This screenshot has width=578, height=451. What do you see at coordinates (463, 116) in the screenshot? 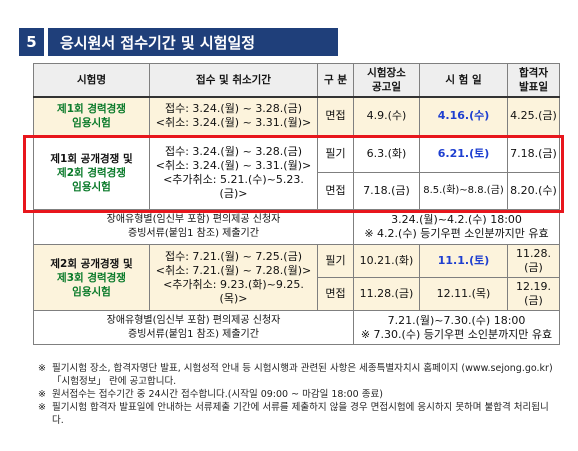
I see `exam-date-cell: 4.16.(수)` at bounding box center [463, 116].